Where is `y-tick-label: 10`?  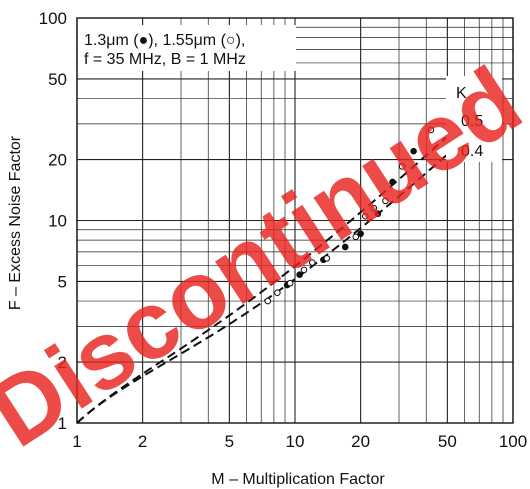 y-tick-label: 10 is located at coordinates (57, 221).